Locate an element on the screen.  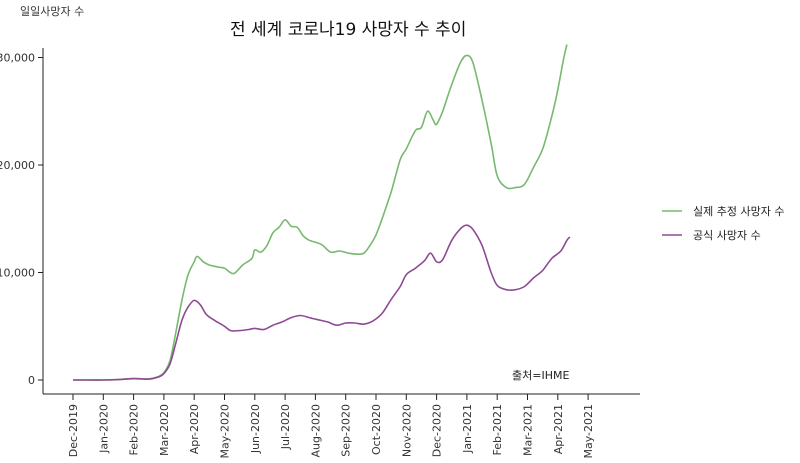
y-tick-label: 0 is located at coordinates (31, 380).